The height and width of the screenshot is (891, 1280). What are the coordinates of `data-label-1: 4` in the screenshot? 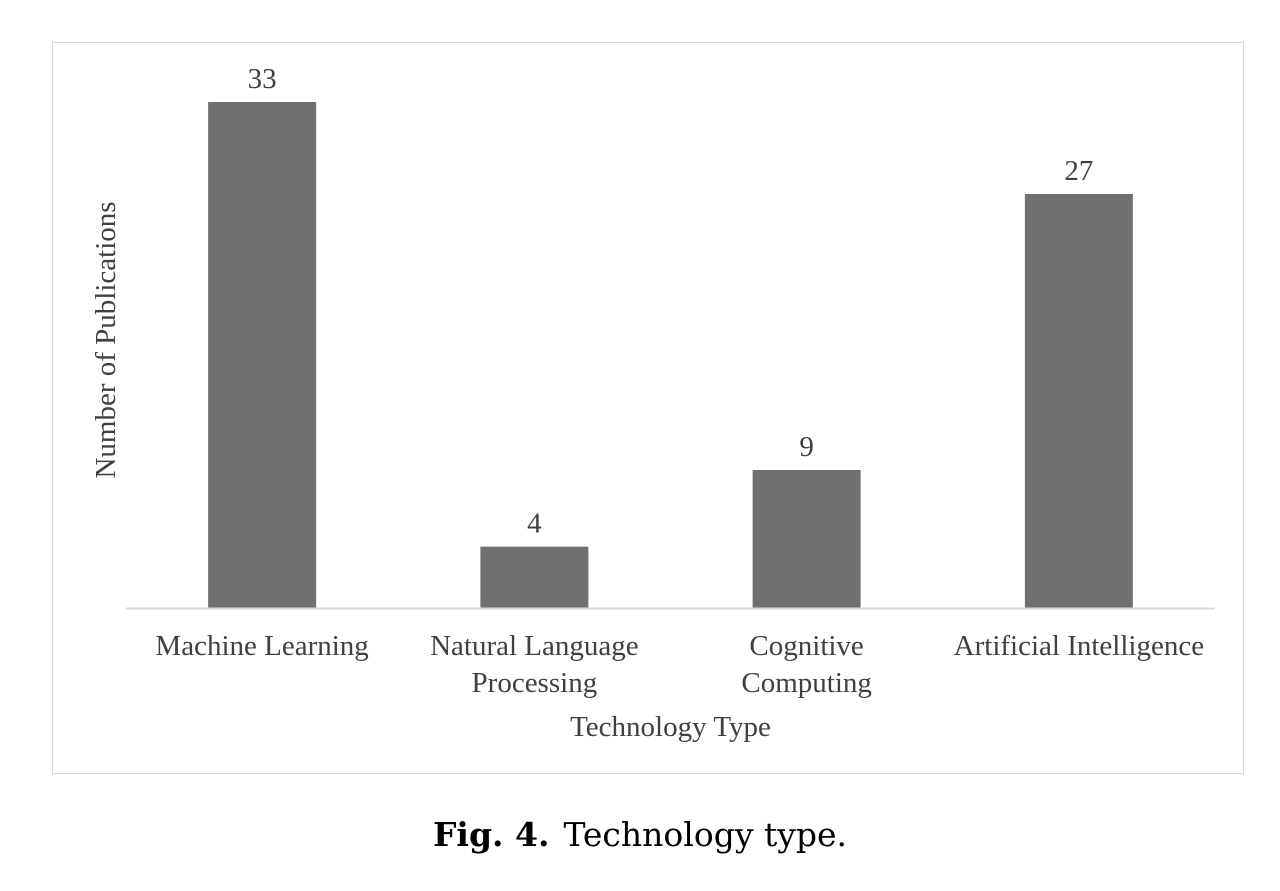 It's located at (534, 524).